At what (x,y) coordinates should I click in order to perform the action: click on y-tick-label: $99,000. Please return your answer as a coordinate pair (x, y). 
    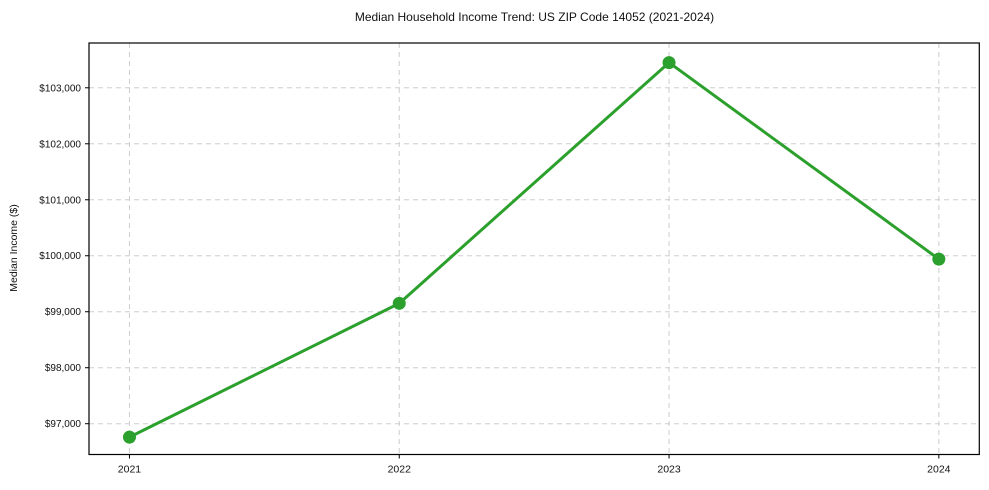
    Looking at the image, I should click on (63, 312).